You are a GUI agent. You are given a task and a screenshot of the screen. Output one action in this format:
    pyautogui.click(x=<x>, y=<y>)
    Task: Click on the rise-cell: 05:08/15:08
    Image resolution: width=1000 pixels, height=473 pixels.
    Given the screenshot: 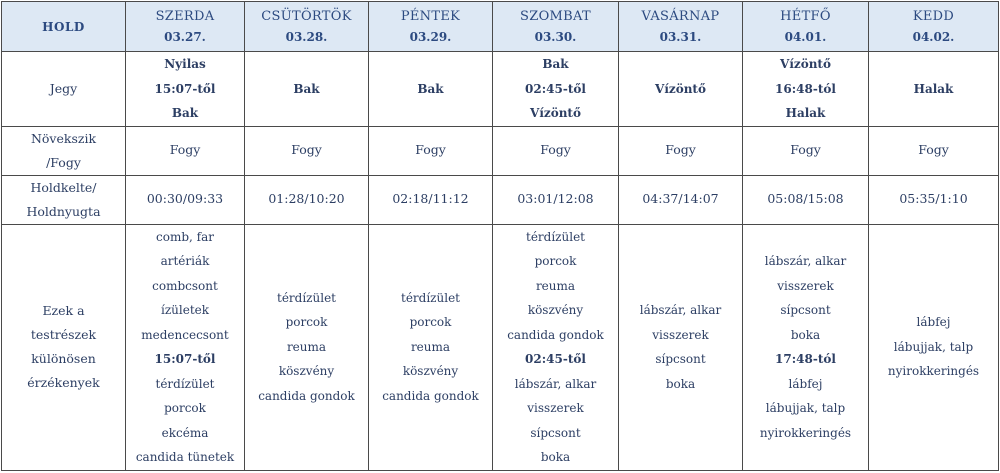 What is the action you would take?
    pyautogui.click(x=805, y=199)
    